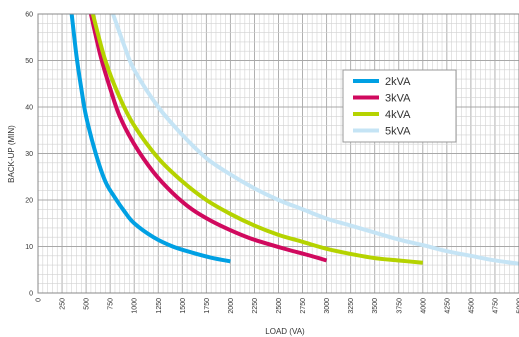 Image resolution: width=519 pixels, height=337 pixels. What do you see at coordinates (399, 106) in the screenshot?
I see `legend: 2kVA 3kVA 4kVA 5kVA` at bounding box center [399, 106].